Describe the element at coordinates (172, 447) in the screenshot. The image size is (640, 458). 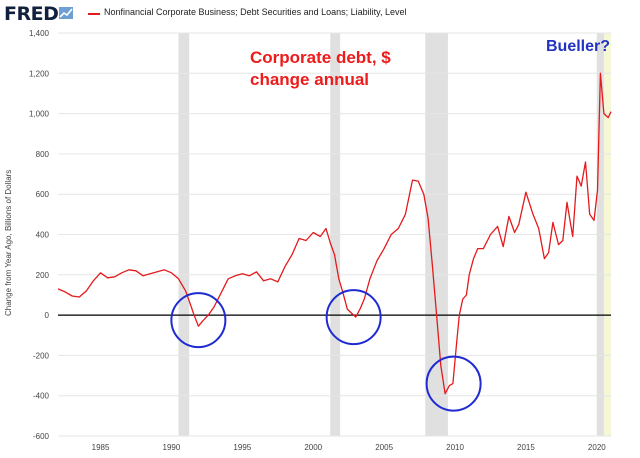
I see `x-tick-label: 1990` at that location.